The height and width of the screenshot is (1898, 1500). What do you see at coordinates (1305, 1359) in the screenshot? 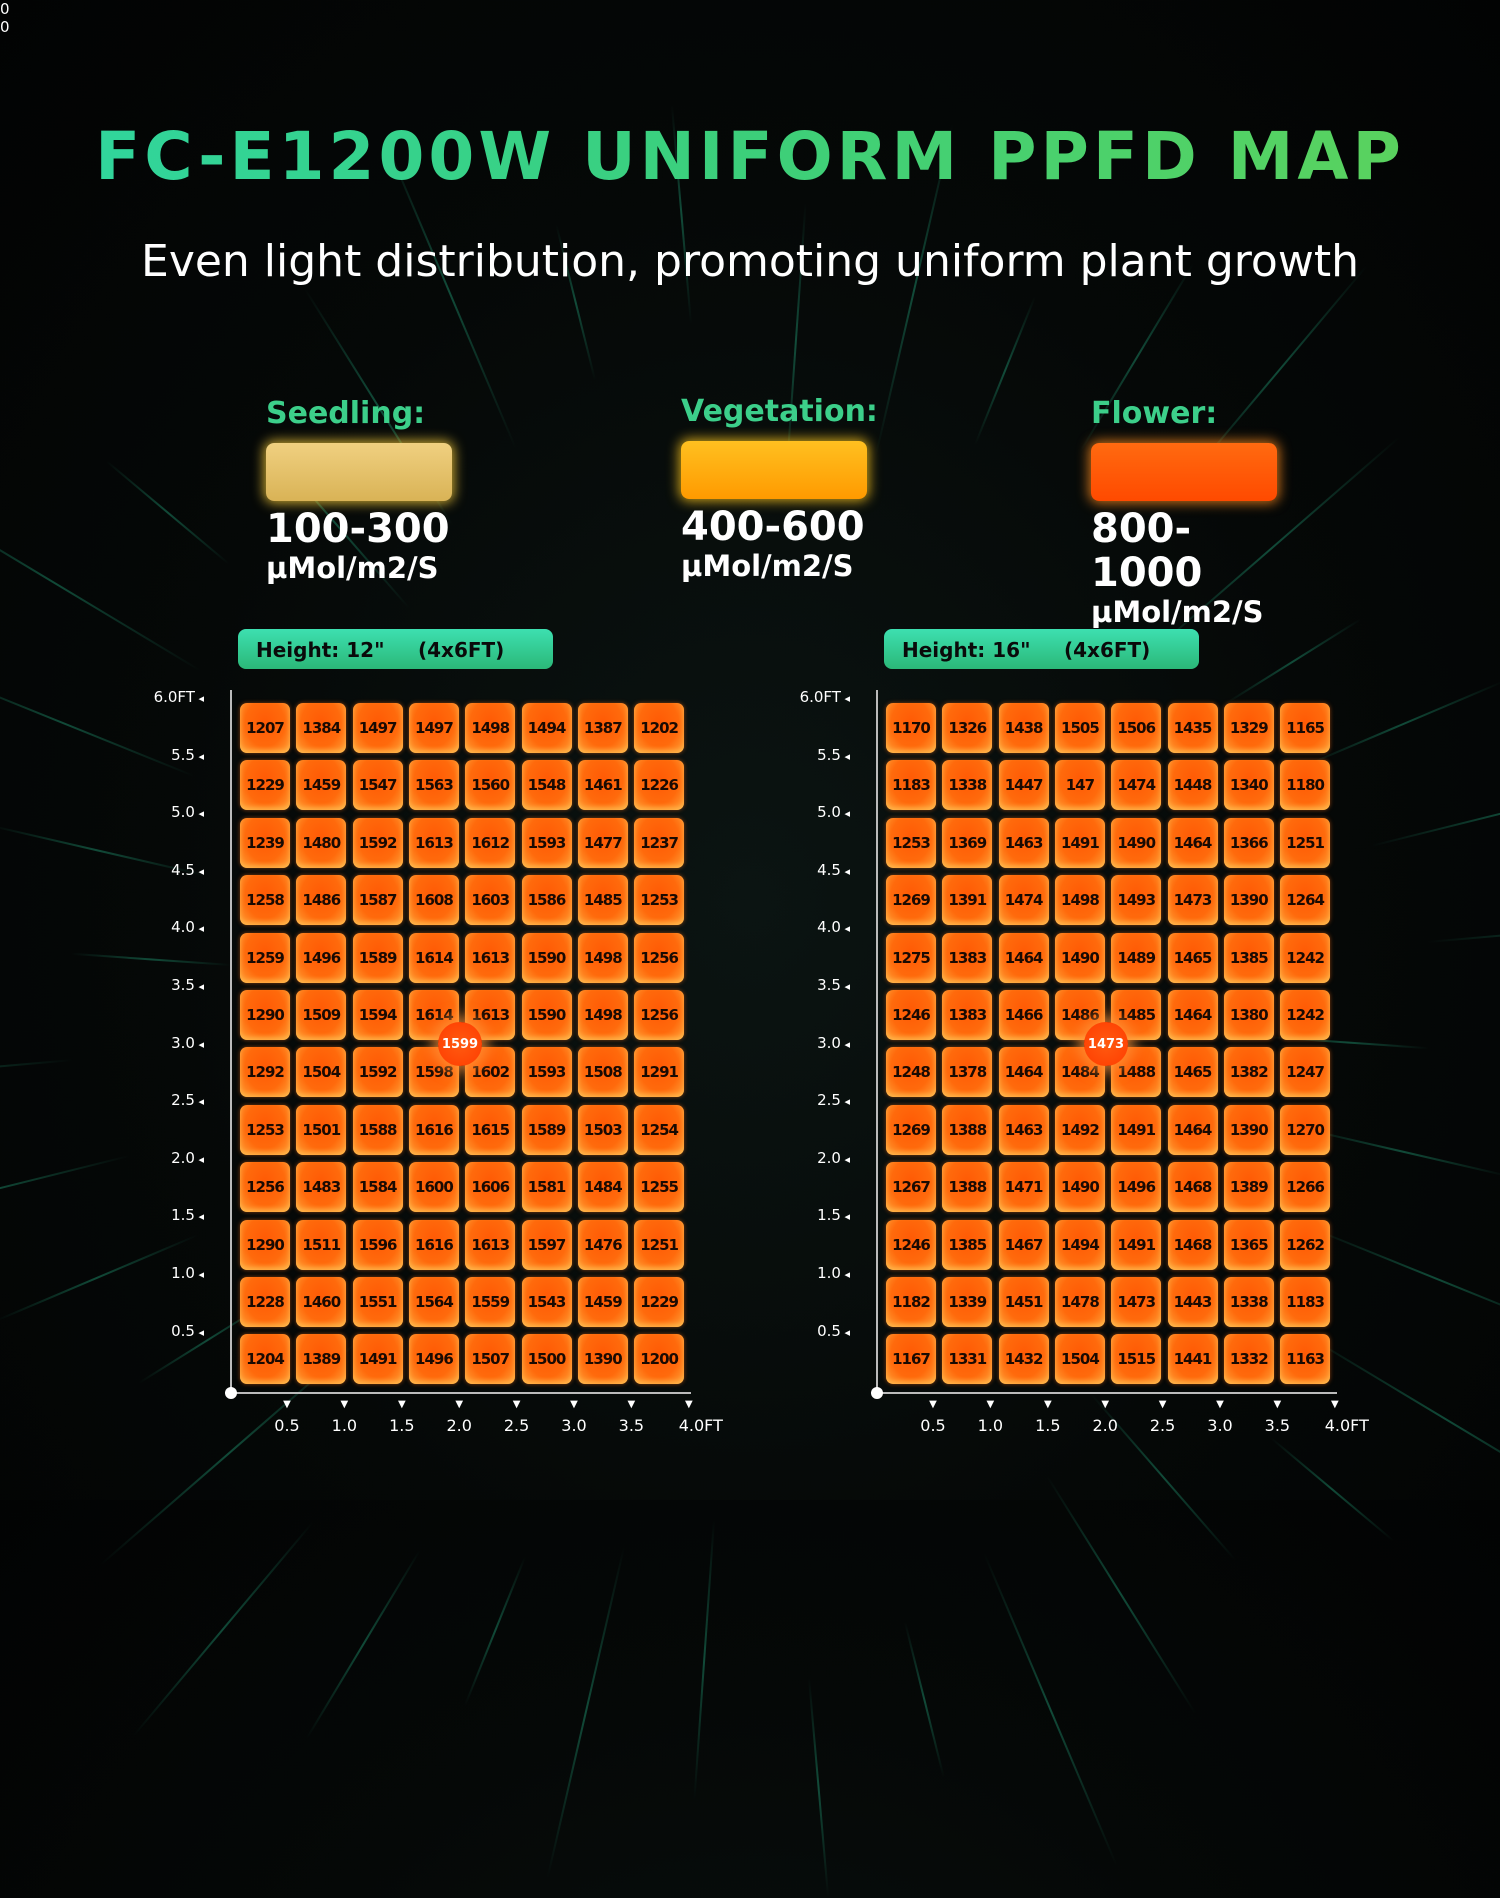
I see `ppfd-cell: 1163` at bounding box center [1305, 1359].